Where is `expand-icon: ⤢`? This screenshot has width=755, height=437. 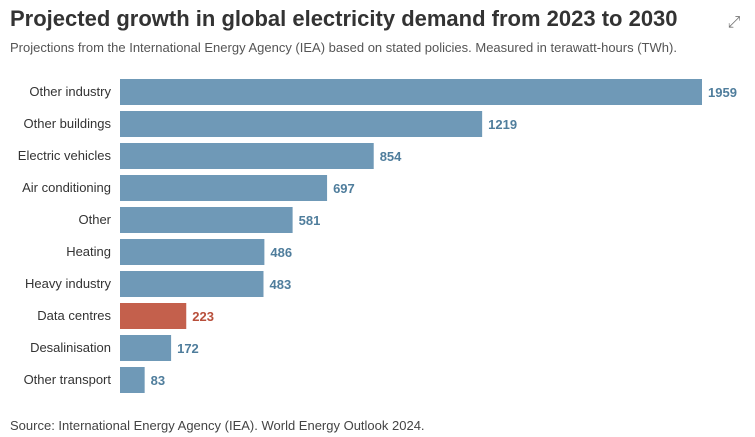 expand-icon: ⤢ is located at coordinates (734, 22).